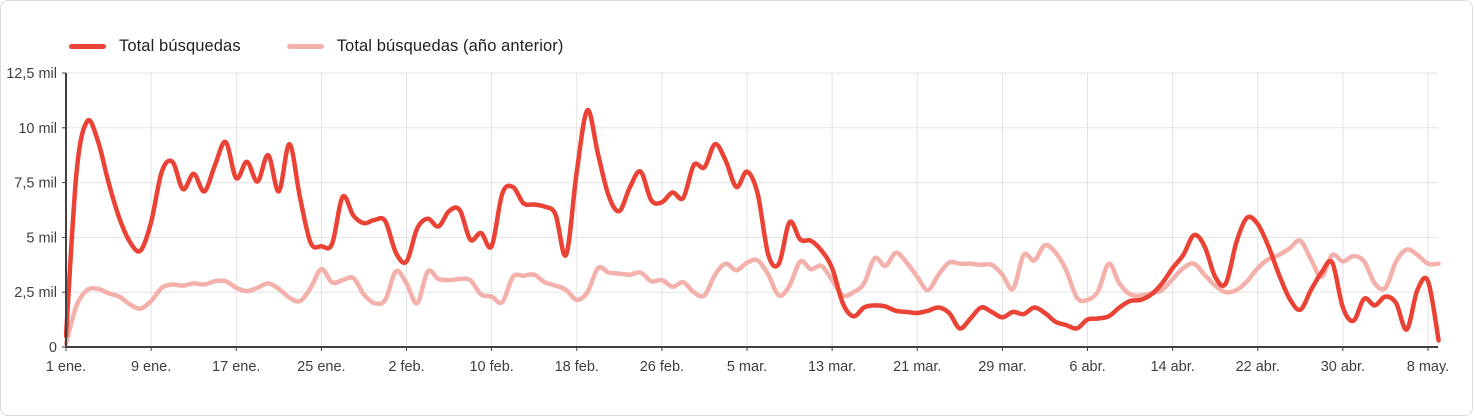  What do you see at coordinates (1002, 367) in the screenshot?
I see `x-axis-tick-label: 29 mar.` at bounding box center [1002, 367].